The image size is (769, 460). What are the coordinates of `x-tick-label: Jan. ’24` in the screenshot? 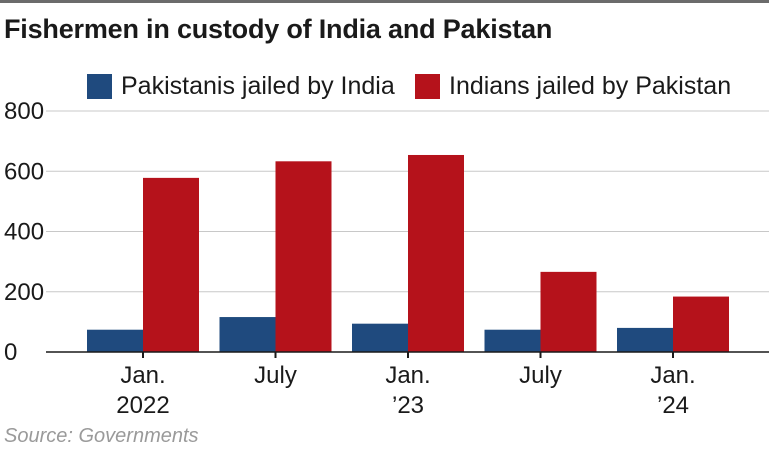 It's located at (672, 390).